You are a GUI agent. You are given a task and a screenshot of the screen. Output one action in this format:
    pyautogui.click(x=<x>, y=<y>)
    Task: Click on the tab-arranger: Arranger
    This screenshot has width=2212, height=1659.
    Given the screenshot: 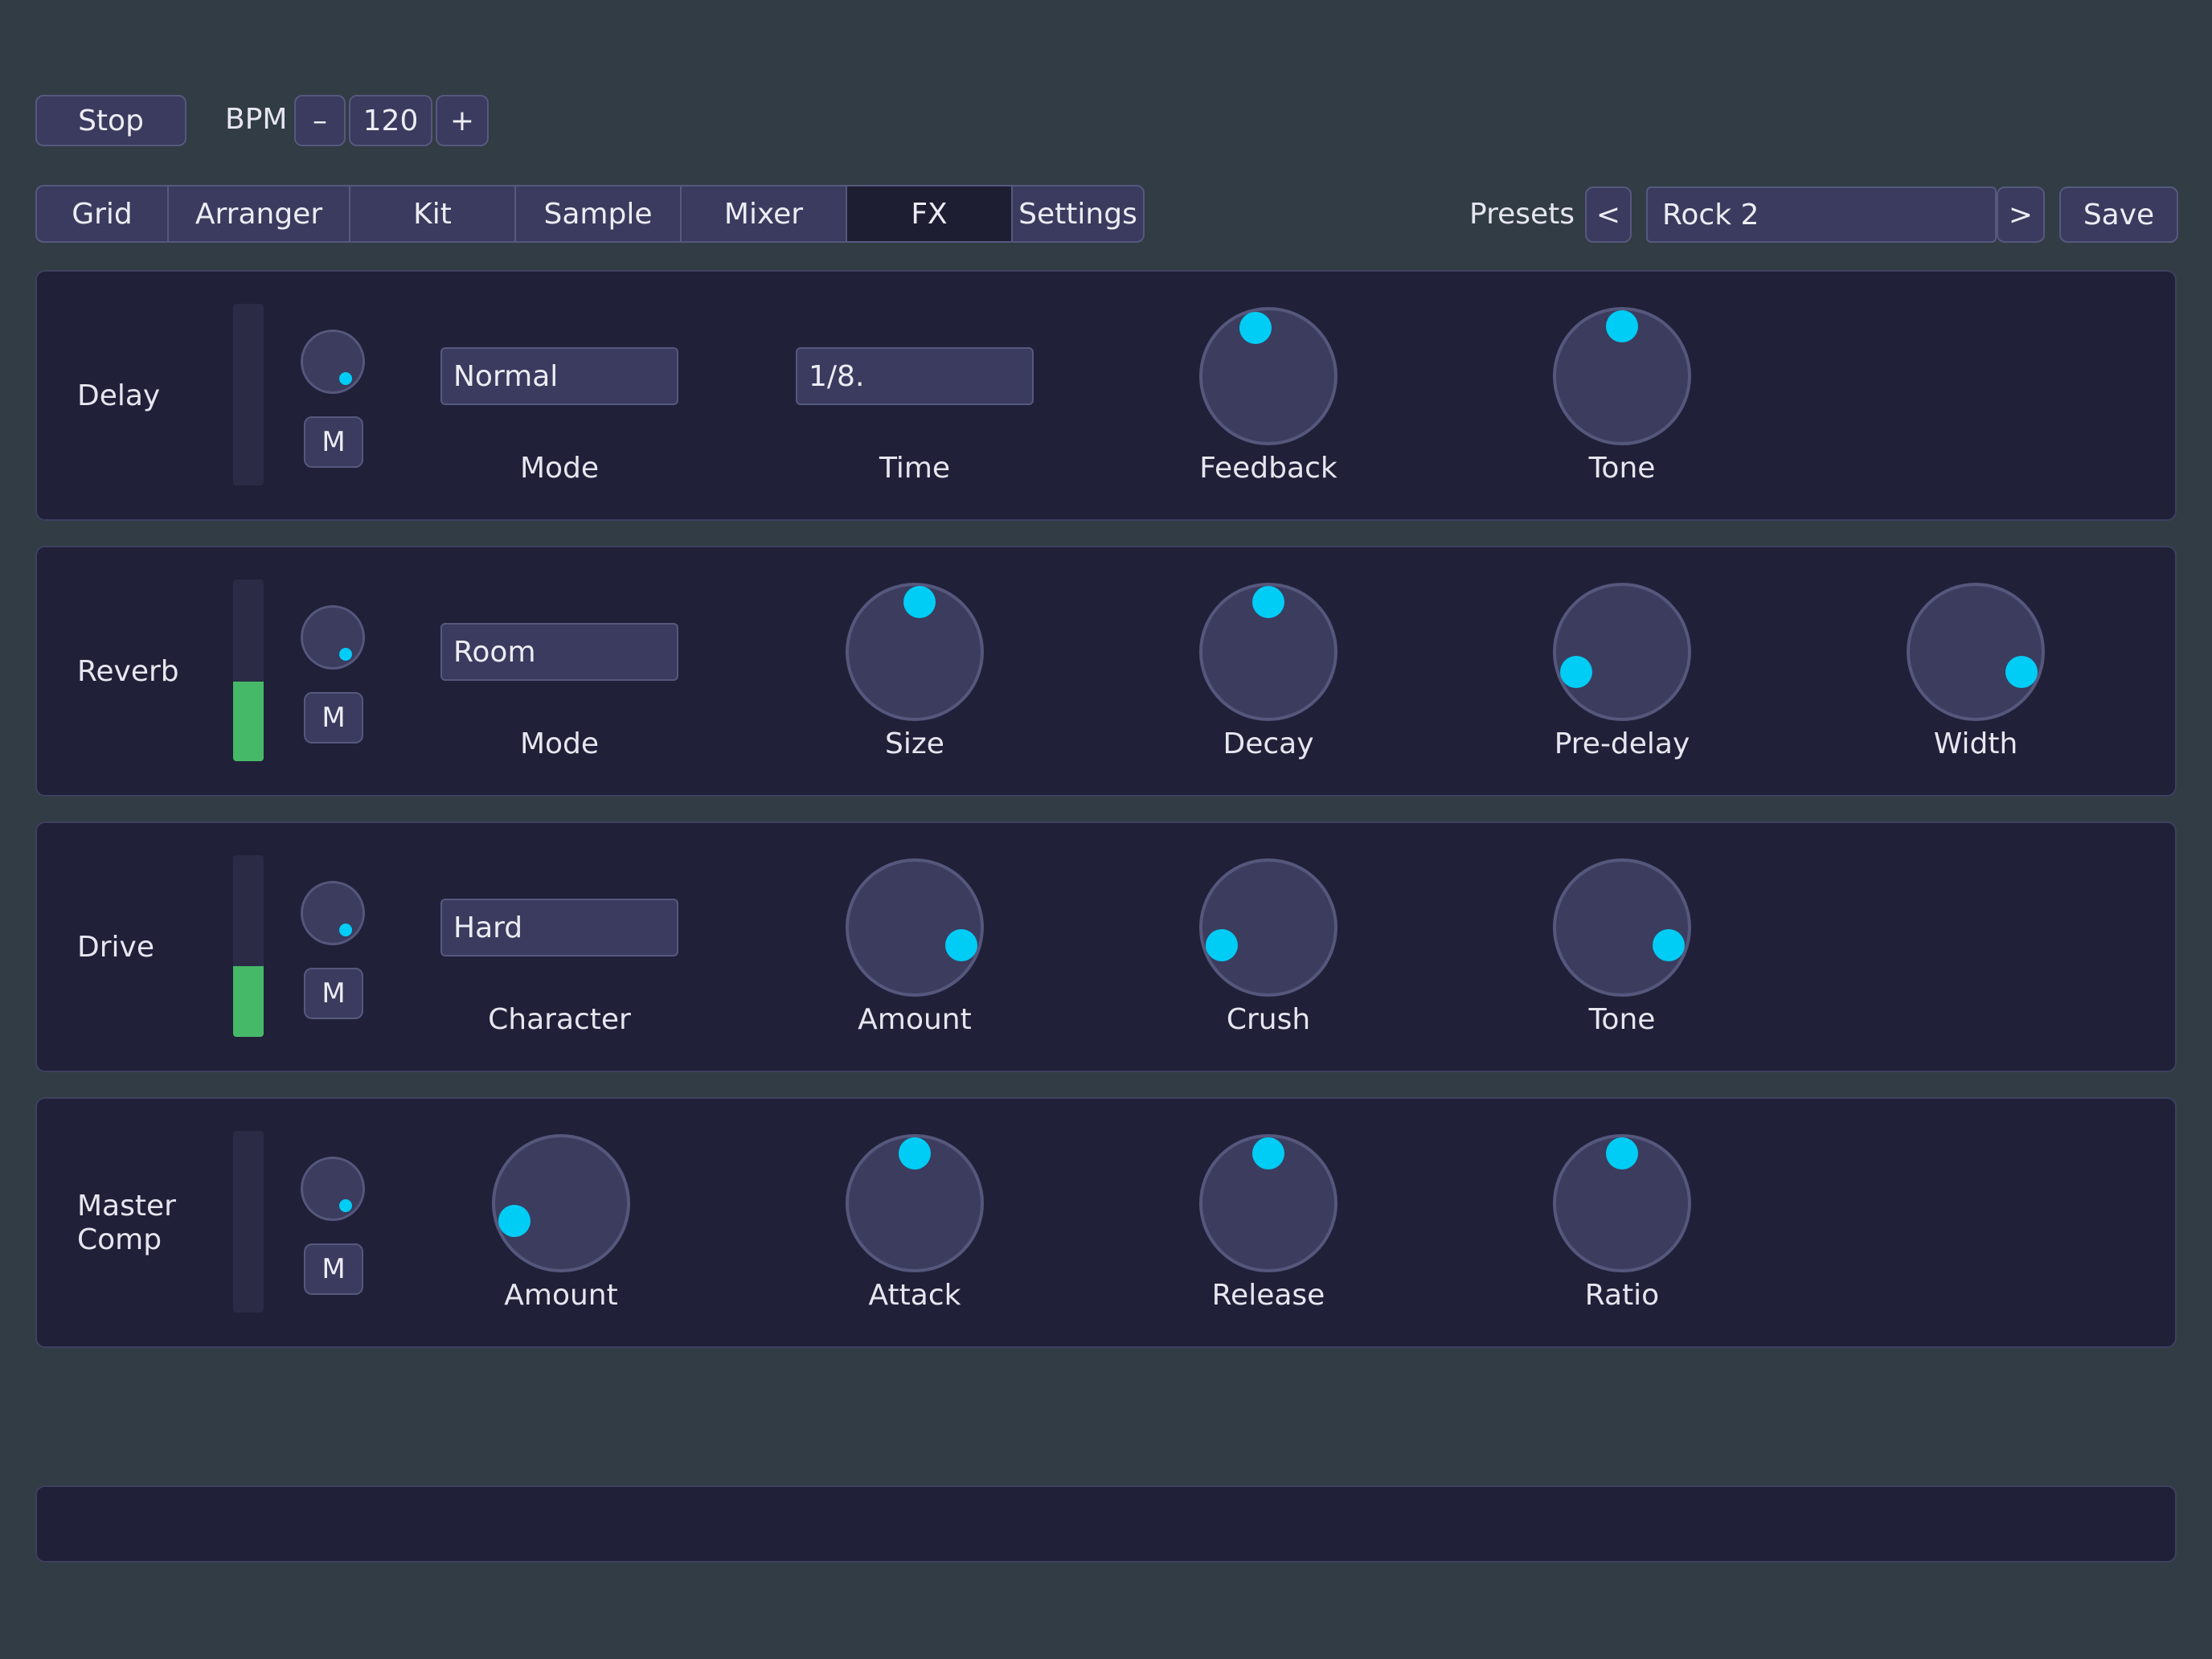 What is the action you would take?
    pyautogui.click(x=259, y=213)
    